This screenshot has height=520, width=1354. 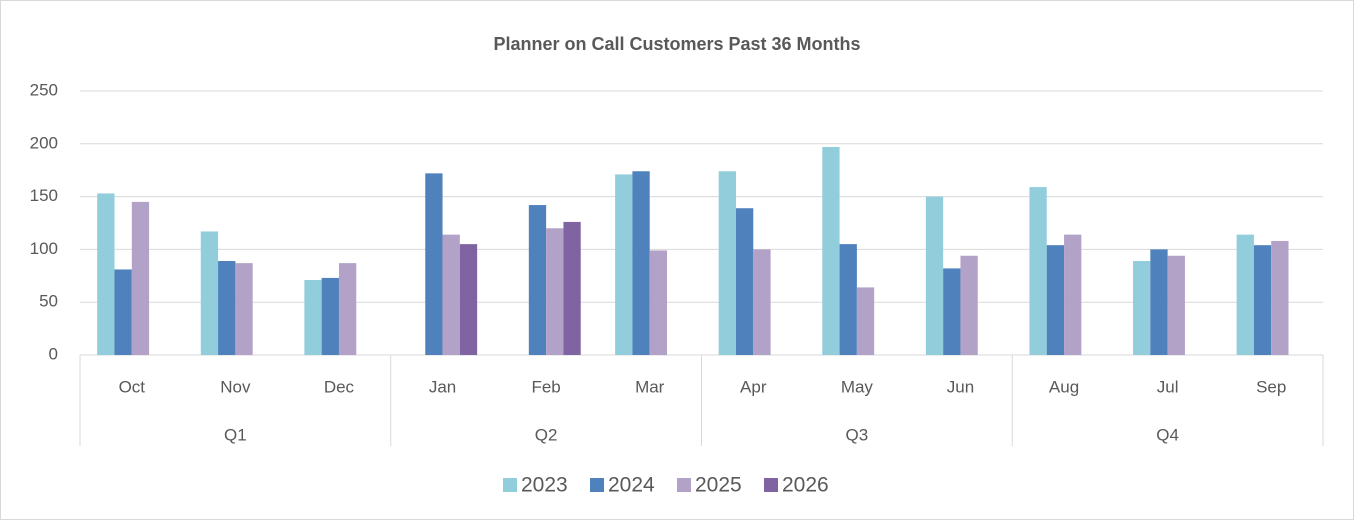 What do you see at coordinates (235, 386) in the screenshot?
I see `x-tick-label: Nov` at bounding box center [235, 386].